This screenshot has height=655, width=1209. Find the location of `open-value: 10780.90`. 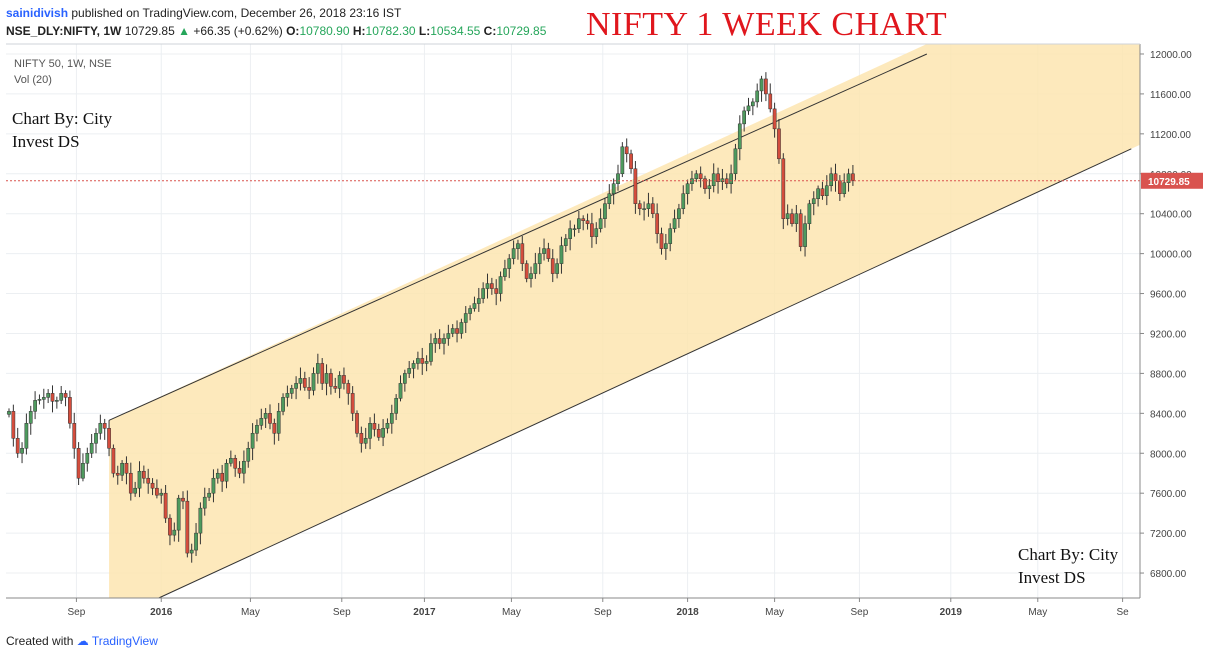

open-value: 10780.90 is located at coordinates (324, 31).